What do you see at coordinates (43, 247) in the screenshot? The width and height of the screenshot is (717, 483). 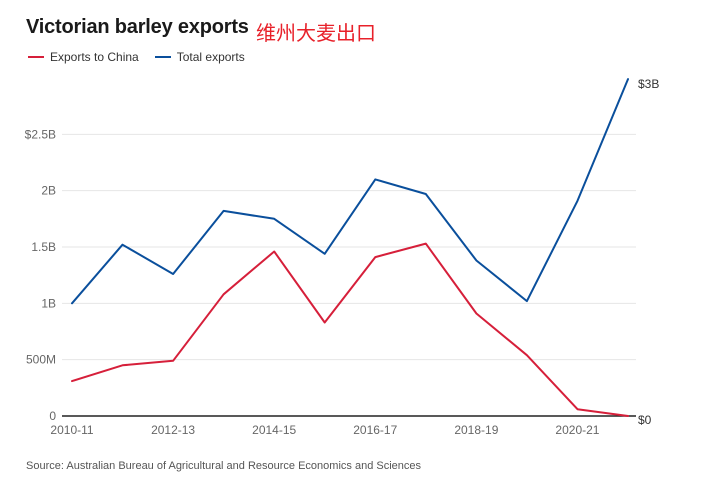 I see `y-tick-label-3: 1.5B` at bounding box center [43, 247].